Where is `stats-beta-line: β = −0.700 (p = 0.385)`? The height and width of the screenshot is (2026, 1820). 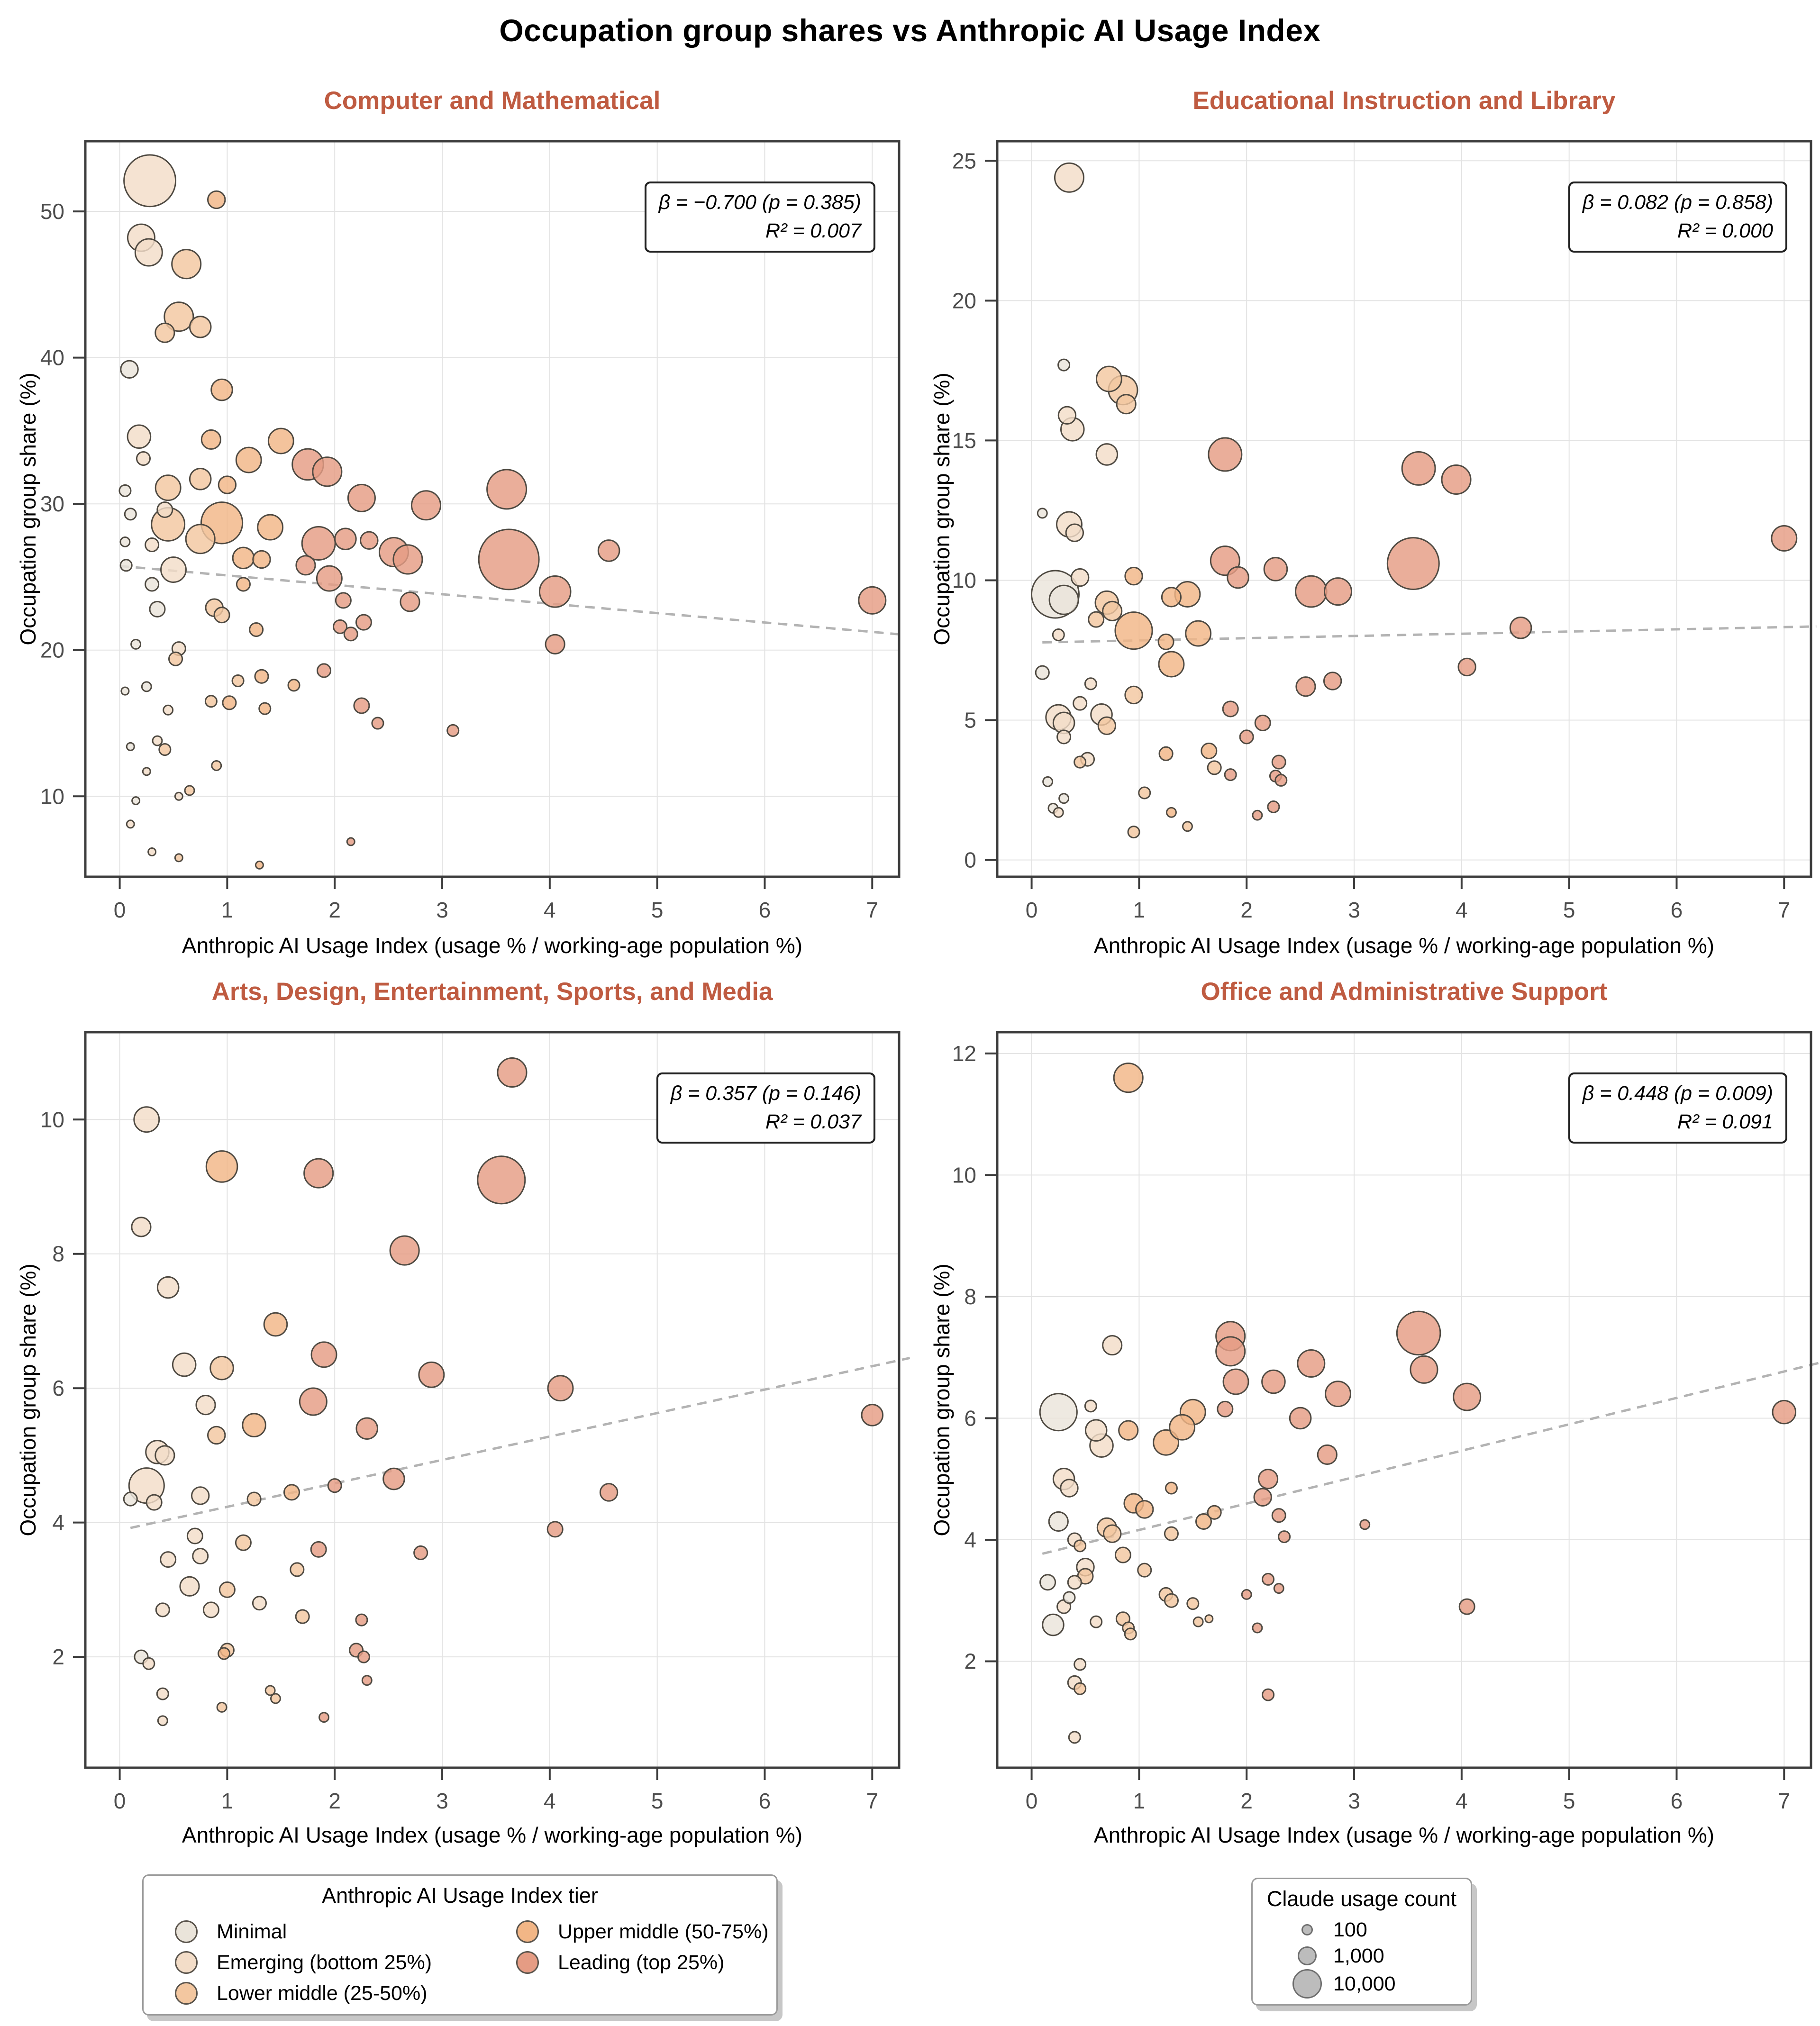
stats-beta-line: β = −0.700 (p = 0.385) is located at coordinates (759, 202).